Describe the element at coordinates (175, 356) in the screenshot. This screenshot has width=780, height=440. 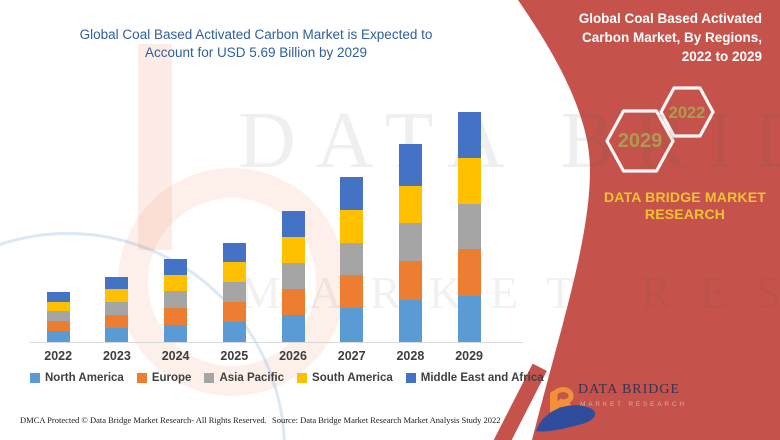
I see `x-axis-label-2024: 2024` at that location.